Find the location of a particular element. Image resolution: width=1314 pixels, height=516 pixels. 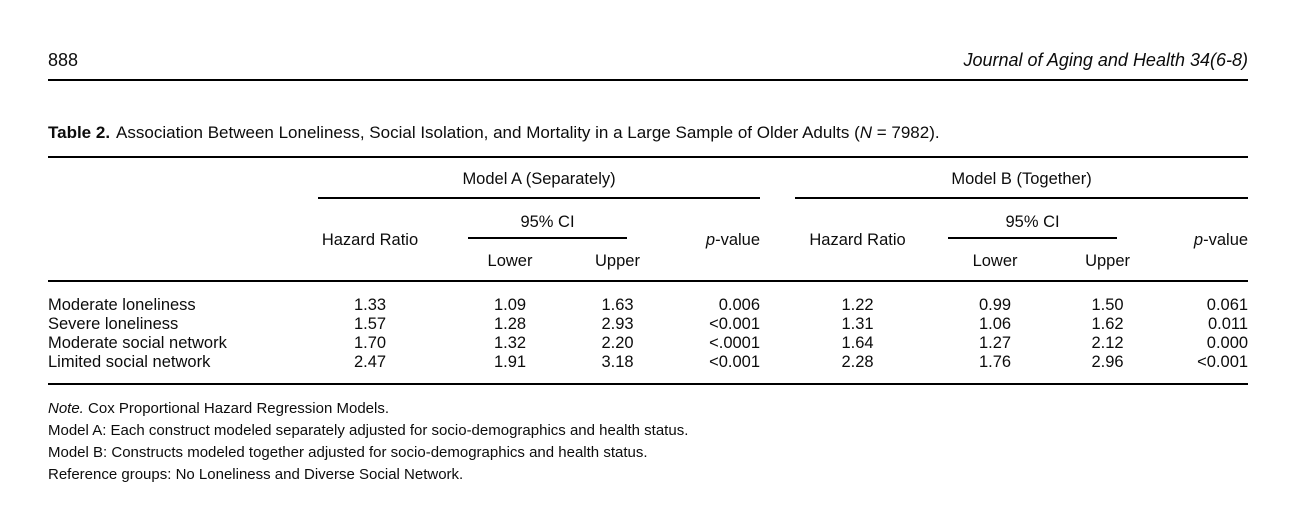

cell-upper-b: 1.50 is located at coordinates (1108, 297).